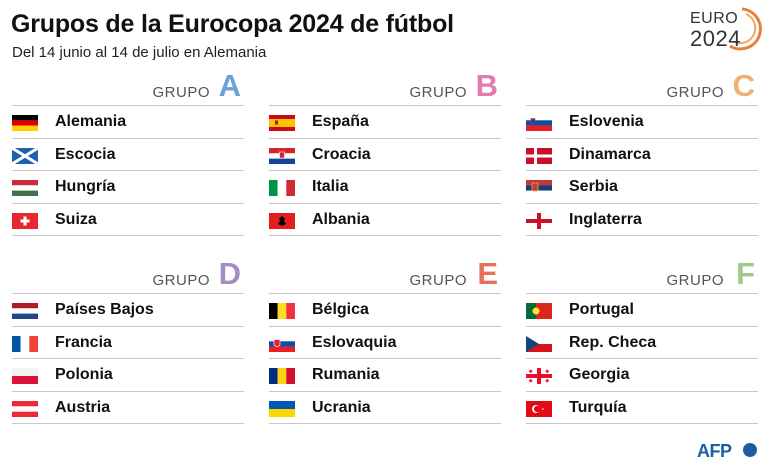  What do you see at coordinates (539, 311) in the screenshot?
I see `portugal-flag-icon` at bounding box center [539, 311].